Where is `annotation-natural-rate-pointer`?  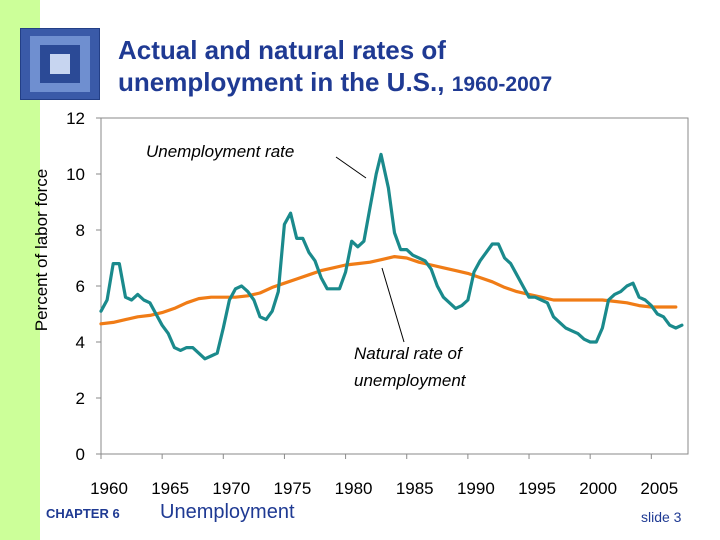
annotation-natural-rate-pointer is located at coordinates (393, 305).